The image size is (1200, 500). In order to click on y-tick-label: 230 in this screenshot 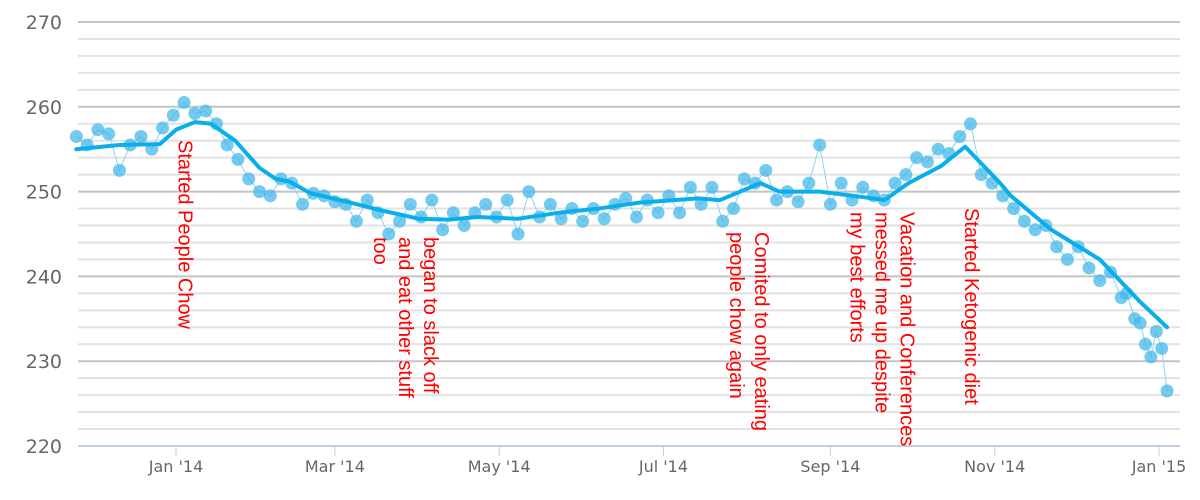, I will do `click(44, 362)`.